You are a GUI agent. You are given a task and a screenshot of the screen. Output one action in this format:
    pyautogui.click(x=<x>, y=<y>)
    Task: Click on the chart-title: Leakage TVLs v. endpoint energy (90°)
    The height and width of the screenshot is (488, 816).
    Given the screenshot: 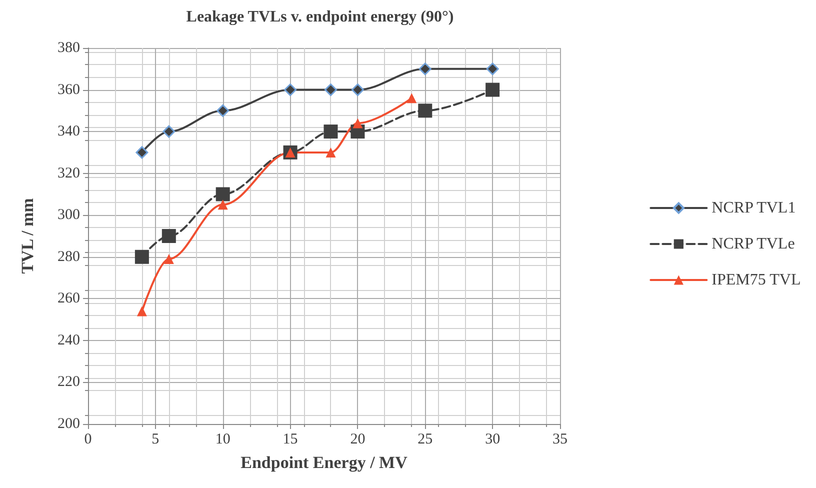 What is the action you would take?
    pyautogui.click(x=320, y=17)
    